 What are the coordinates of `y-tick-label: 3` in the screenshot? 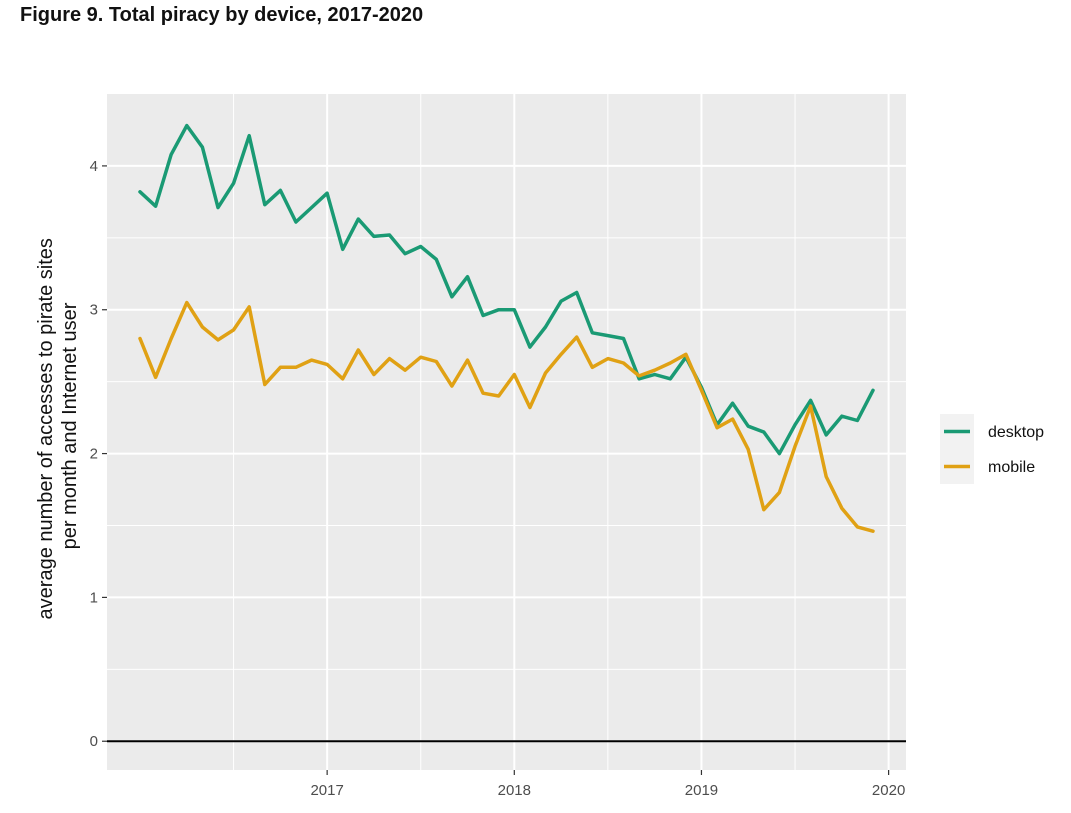 It's located at (94, 310).